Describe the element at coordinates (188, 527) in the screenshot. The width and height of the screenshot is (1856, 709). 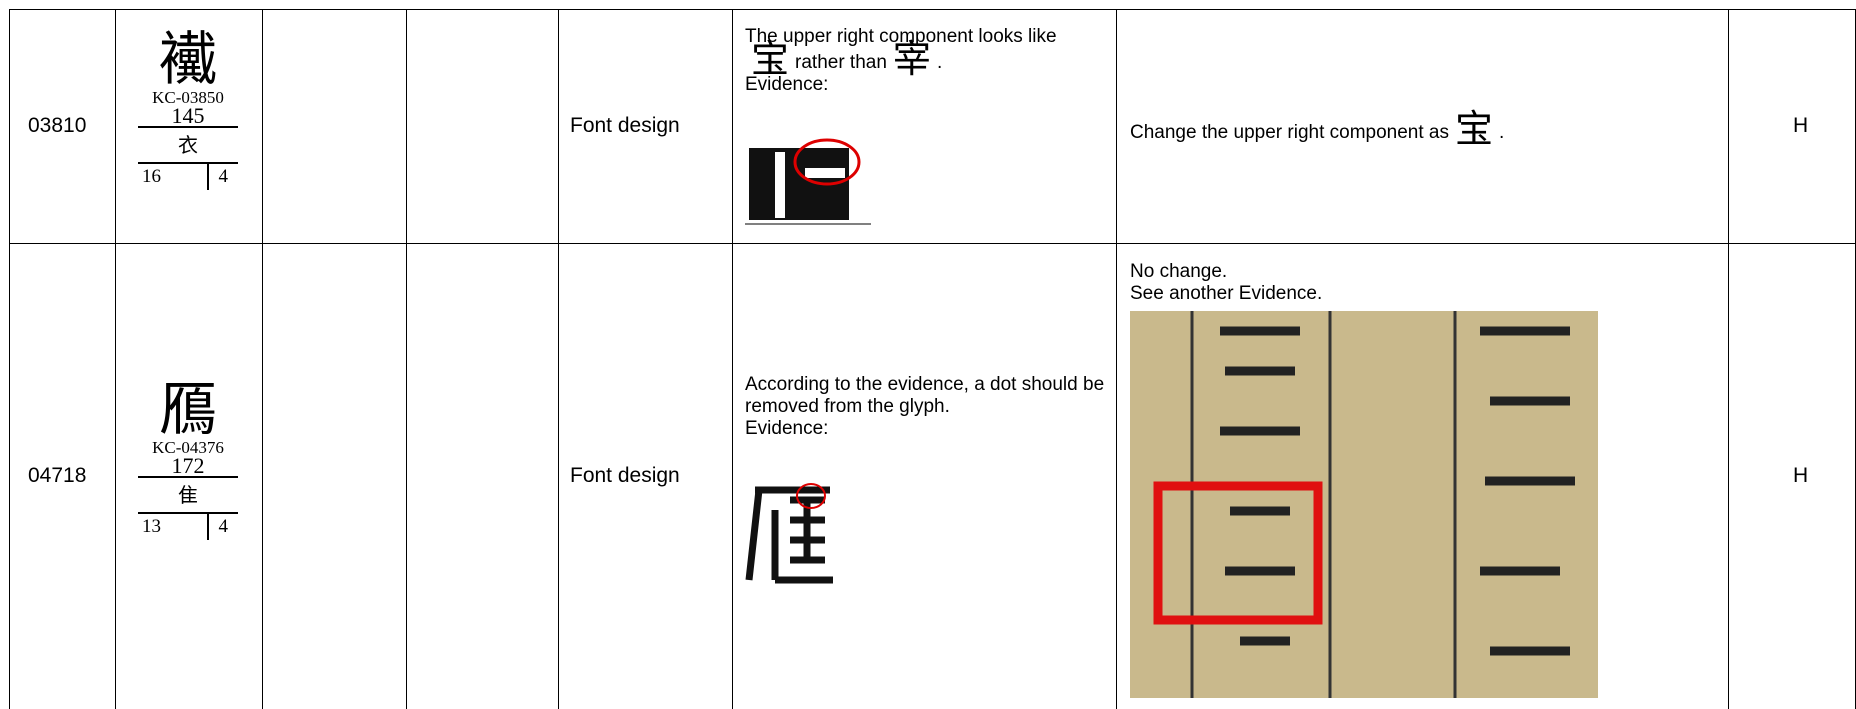
I see `stroke-counts: 13 4` at that location.